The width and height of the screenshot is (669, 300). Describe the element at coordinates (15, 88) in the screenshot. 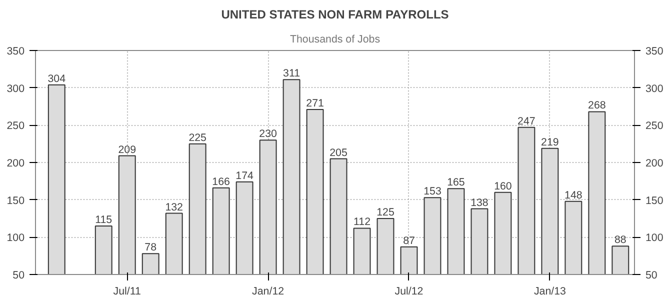

I see `y-tick-label: 300` at that location.